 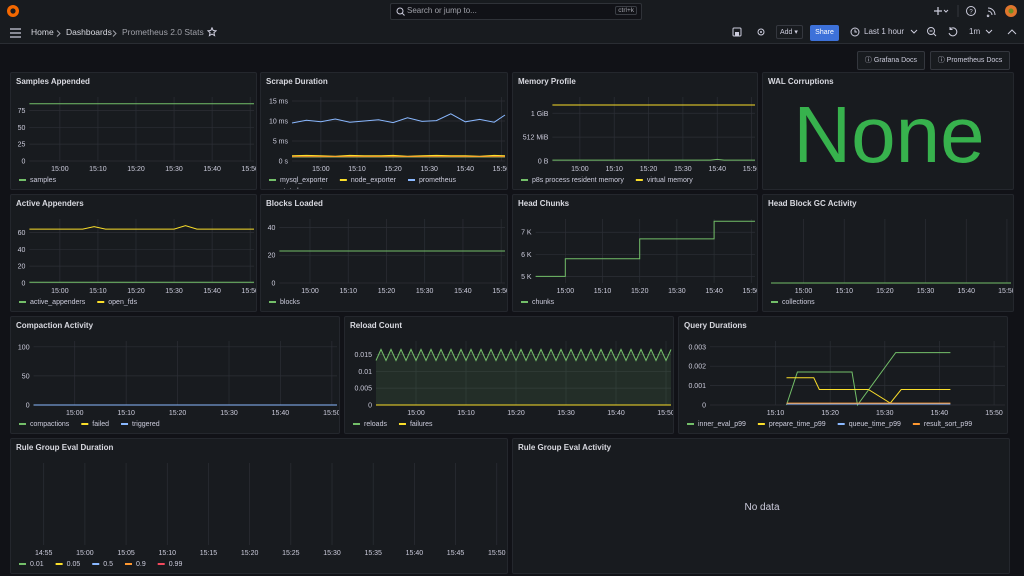 What do you see at coordinates (13, 11) in the screenshot?
I see `grafana-logo` at bounding box center [13, 11].